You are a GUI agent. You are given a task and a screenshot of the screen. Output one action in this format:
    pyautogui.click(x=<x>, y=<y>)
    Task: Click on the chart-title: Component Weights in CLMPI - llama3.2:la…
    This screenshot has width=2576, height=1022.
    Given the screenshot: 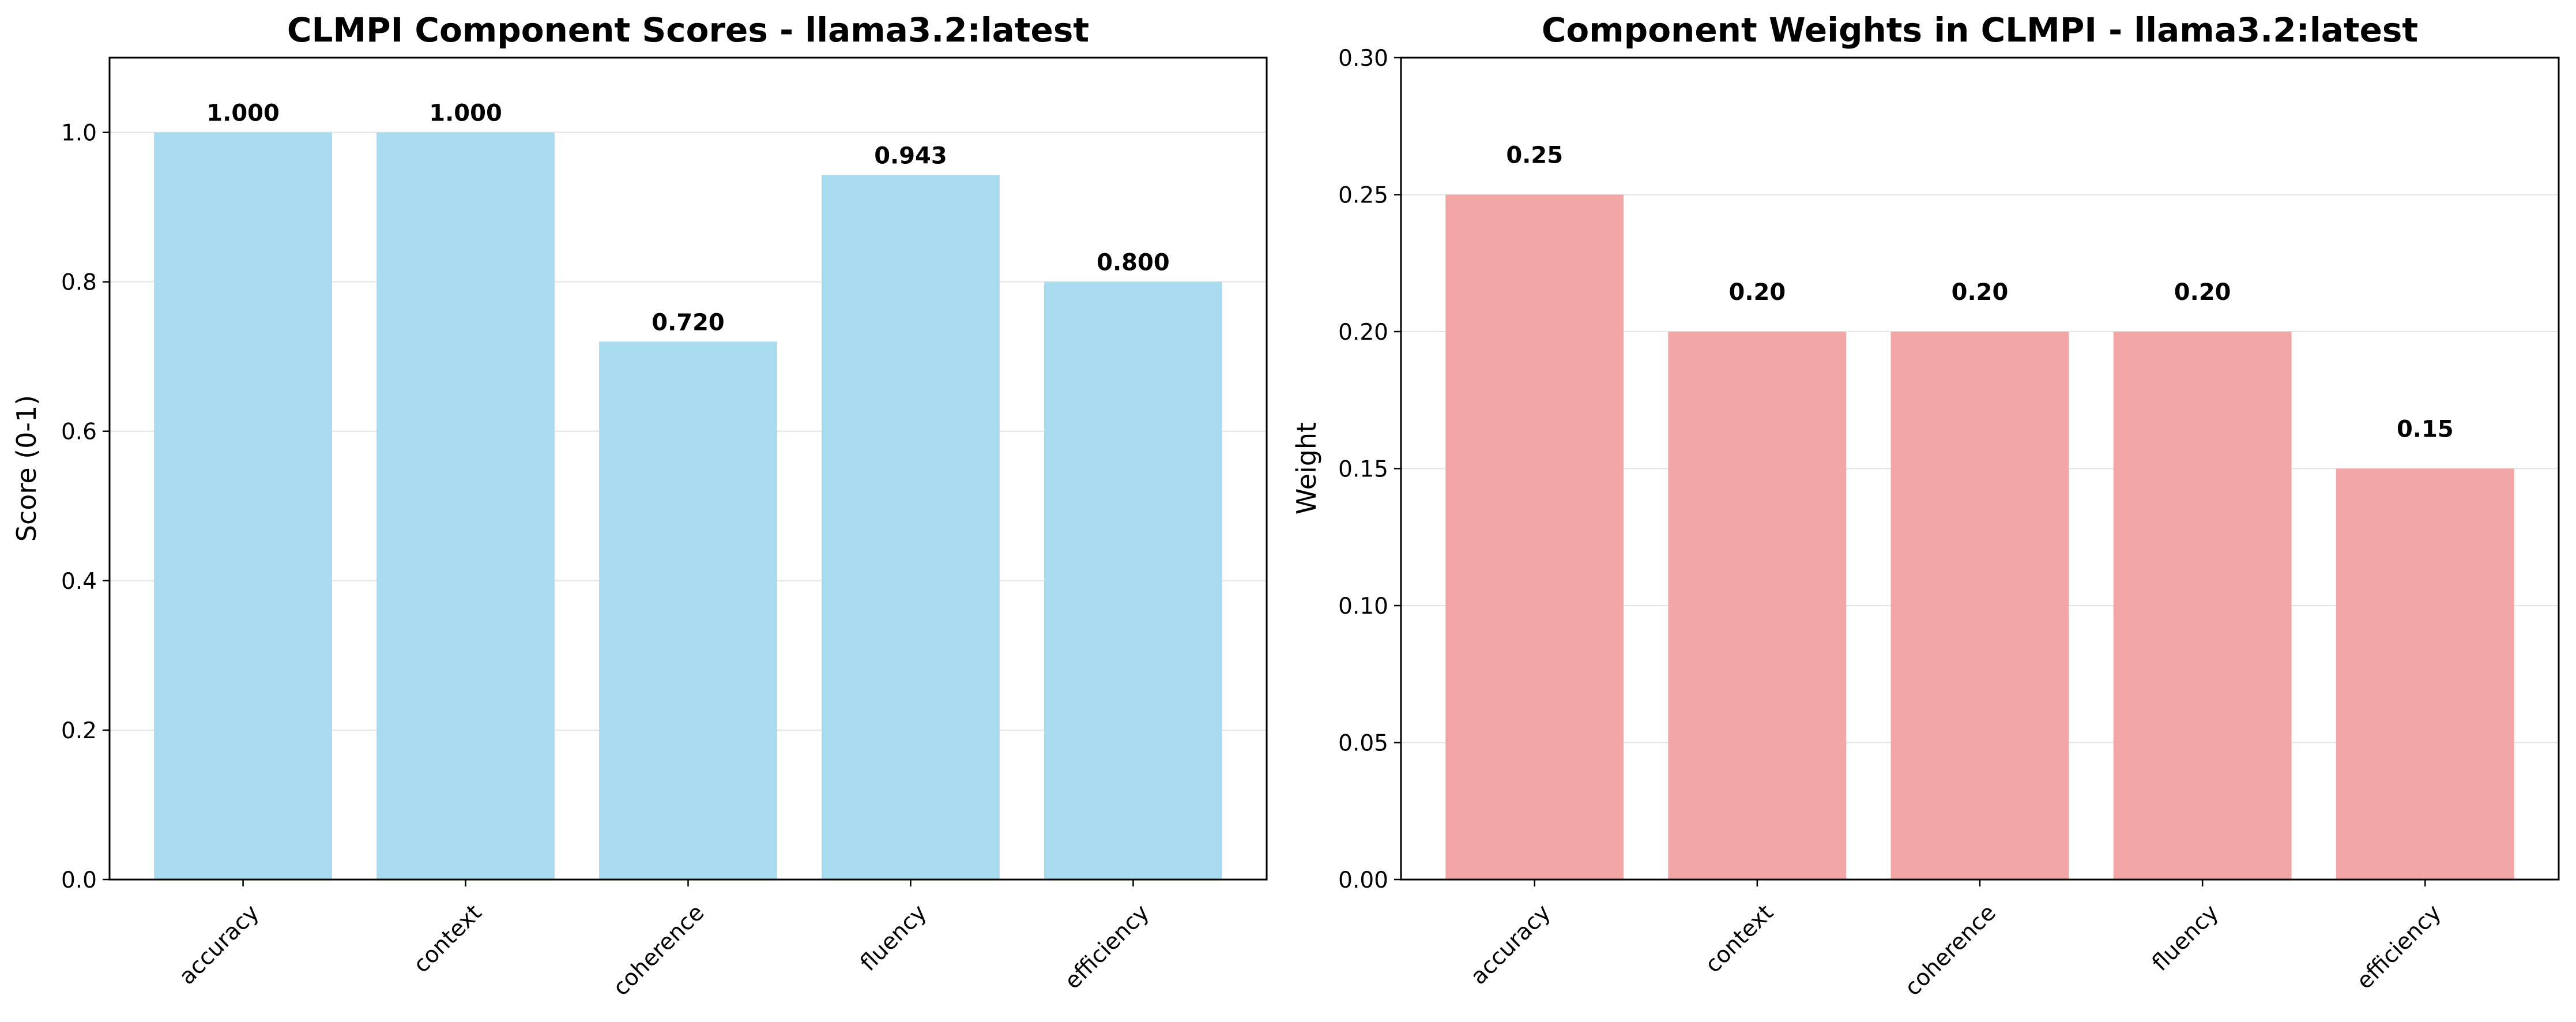 What is the action you would take?
    pyautogui.click(x=1980, y=30)
    